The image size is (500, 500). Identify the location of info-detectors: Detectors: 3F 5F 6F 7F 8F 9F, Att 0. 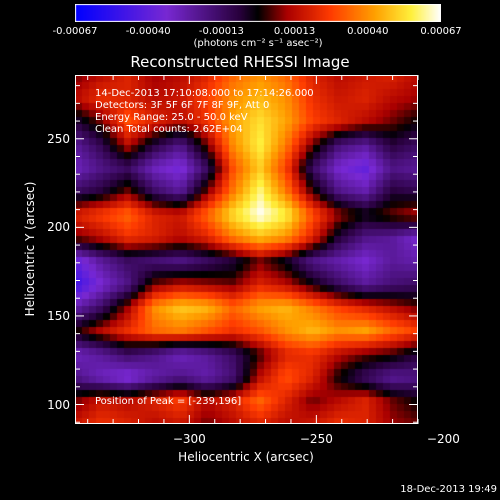
(182, 105).